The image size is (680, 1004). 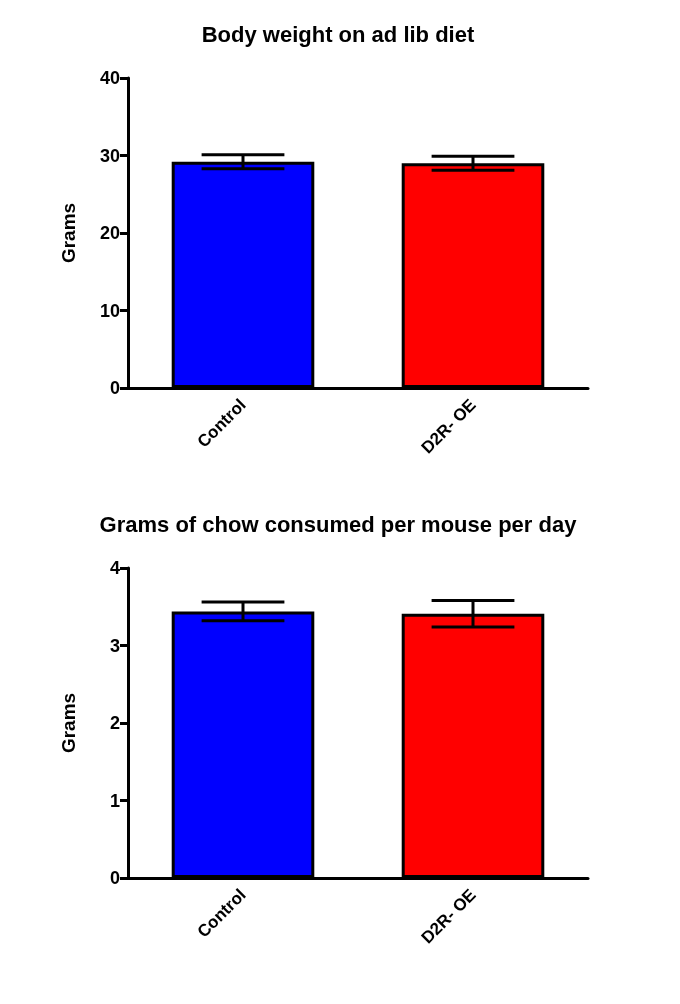 What do you see at coordinates (109, 78) in the screenshot?
I see `y-tick-label: 40` at bounding box center [109, 78].